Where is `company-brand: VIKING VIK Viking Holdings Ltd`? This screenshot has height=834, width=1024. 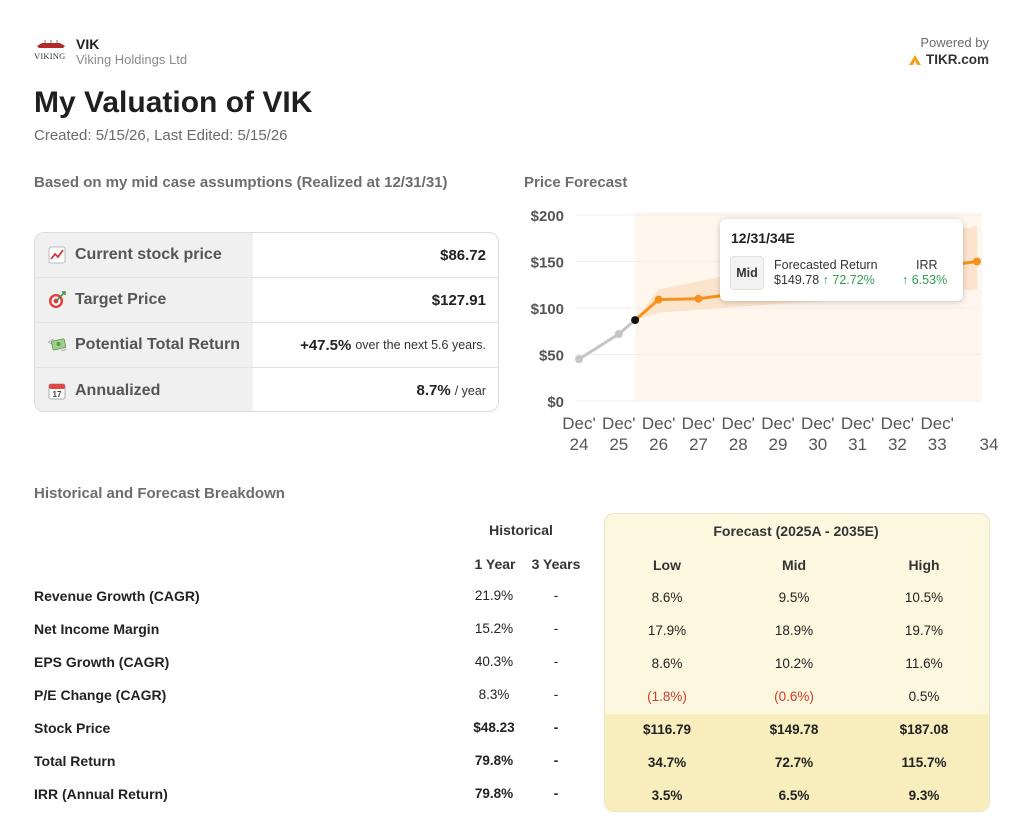 company-brand: VIKING VIK Viking Holdings Ltd is located at coordinates (111, 52).